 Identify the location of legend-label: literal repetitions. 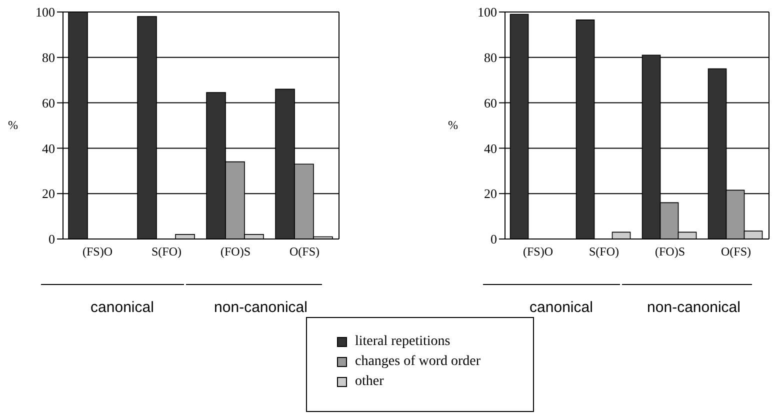
(402, 342).